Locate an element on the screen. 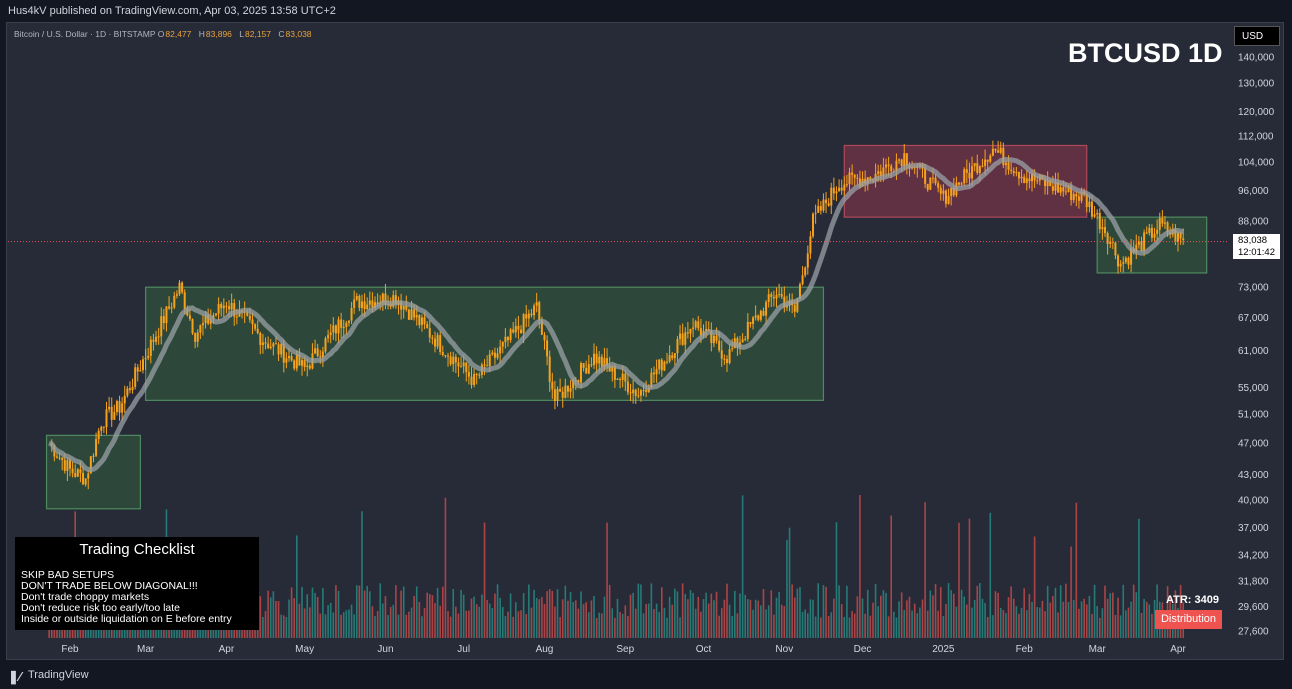  distribution-badge: Distribution is located at coordinates (1188, 619).